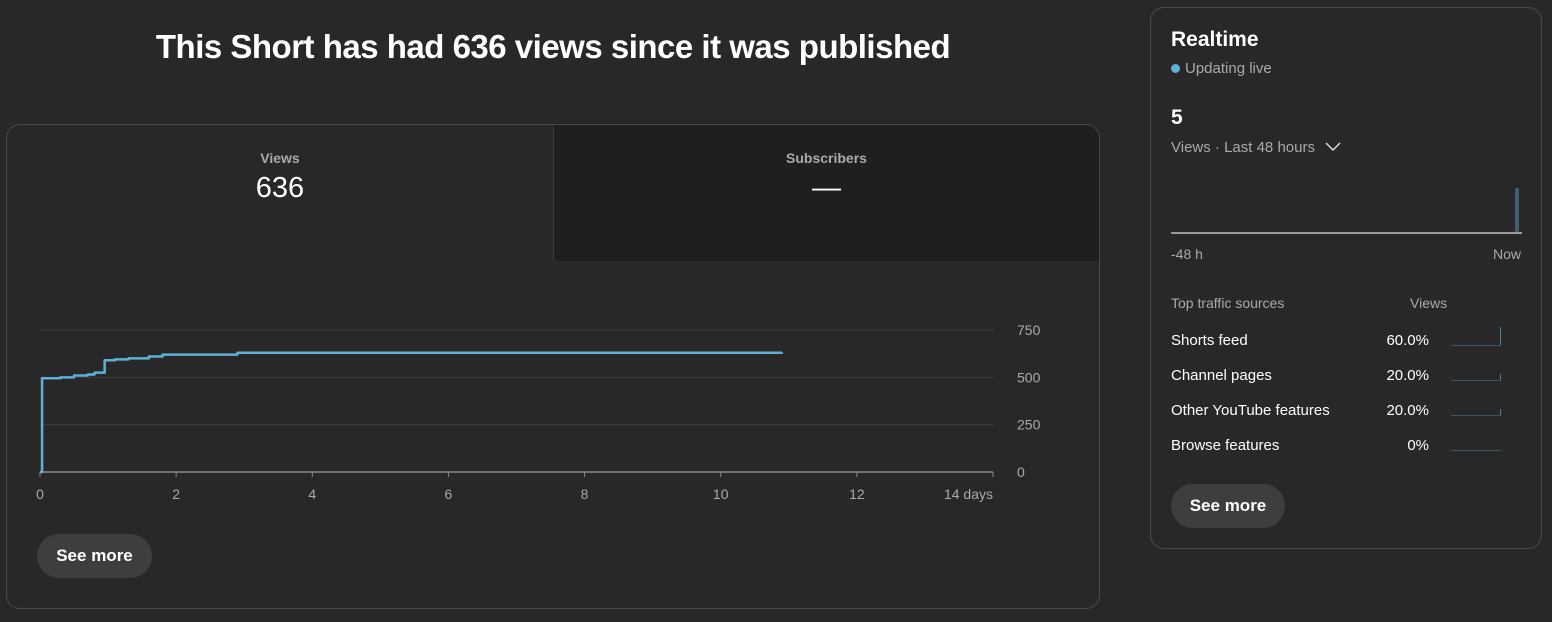 The height and width of the screenshot is (622, 1552). I want to click on traffic-source-row: Shorts feed 60.0%, so click(1346, 339).